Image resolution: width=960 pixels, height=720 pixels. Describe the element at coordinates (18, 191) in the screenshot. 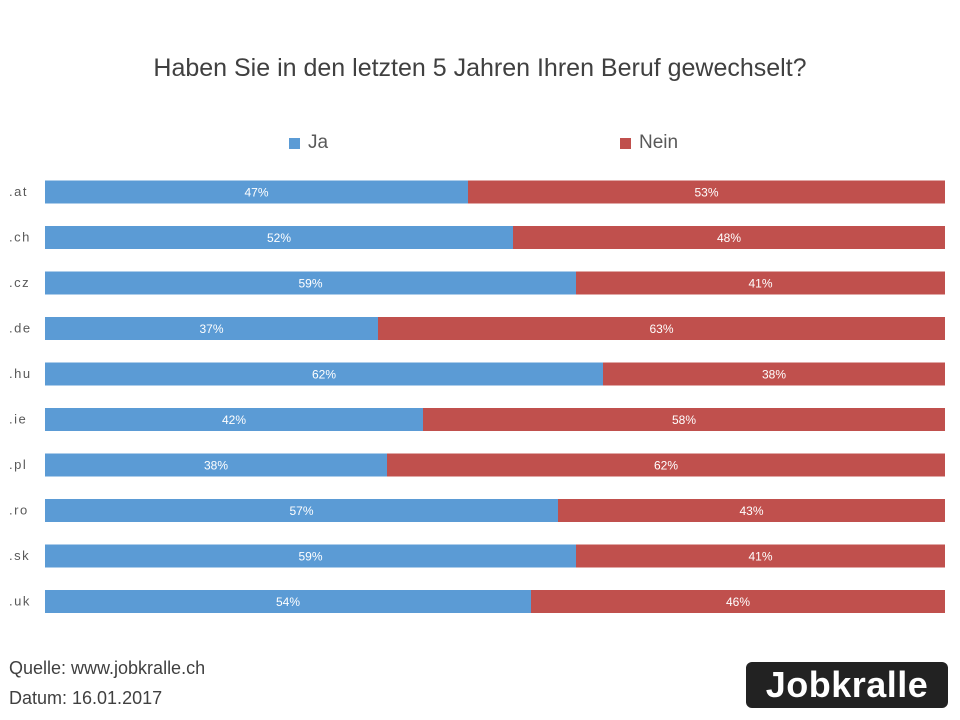

I see `category-label: .at` at that location.